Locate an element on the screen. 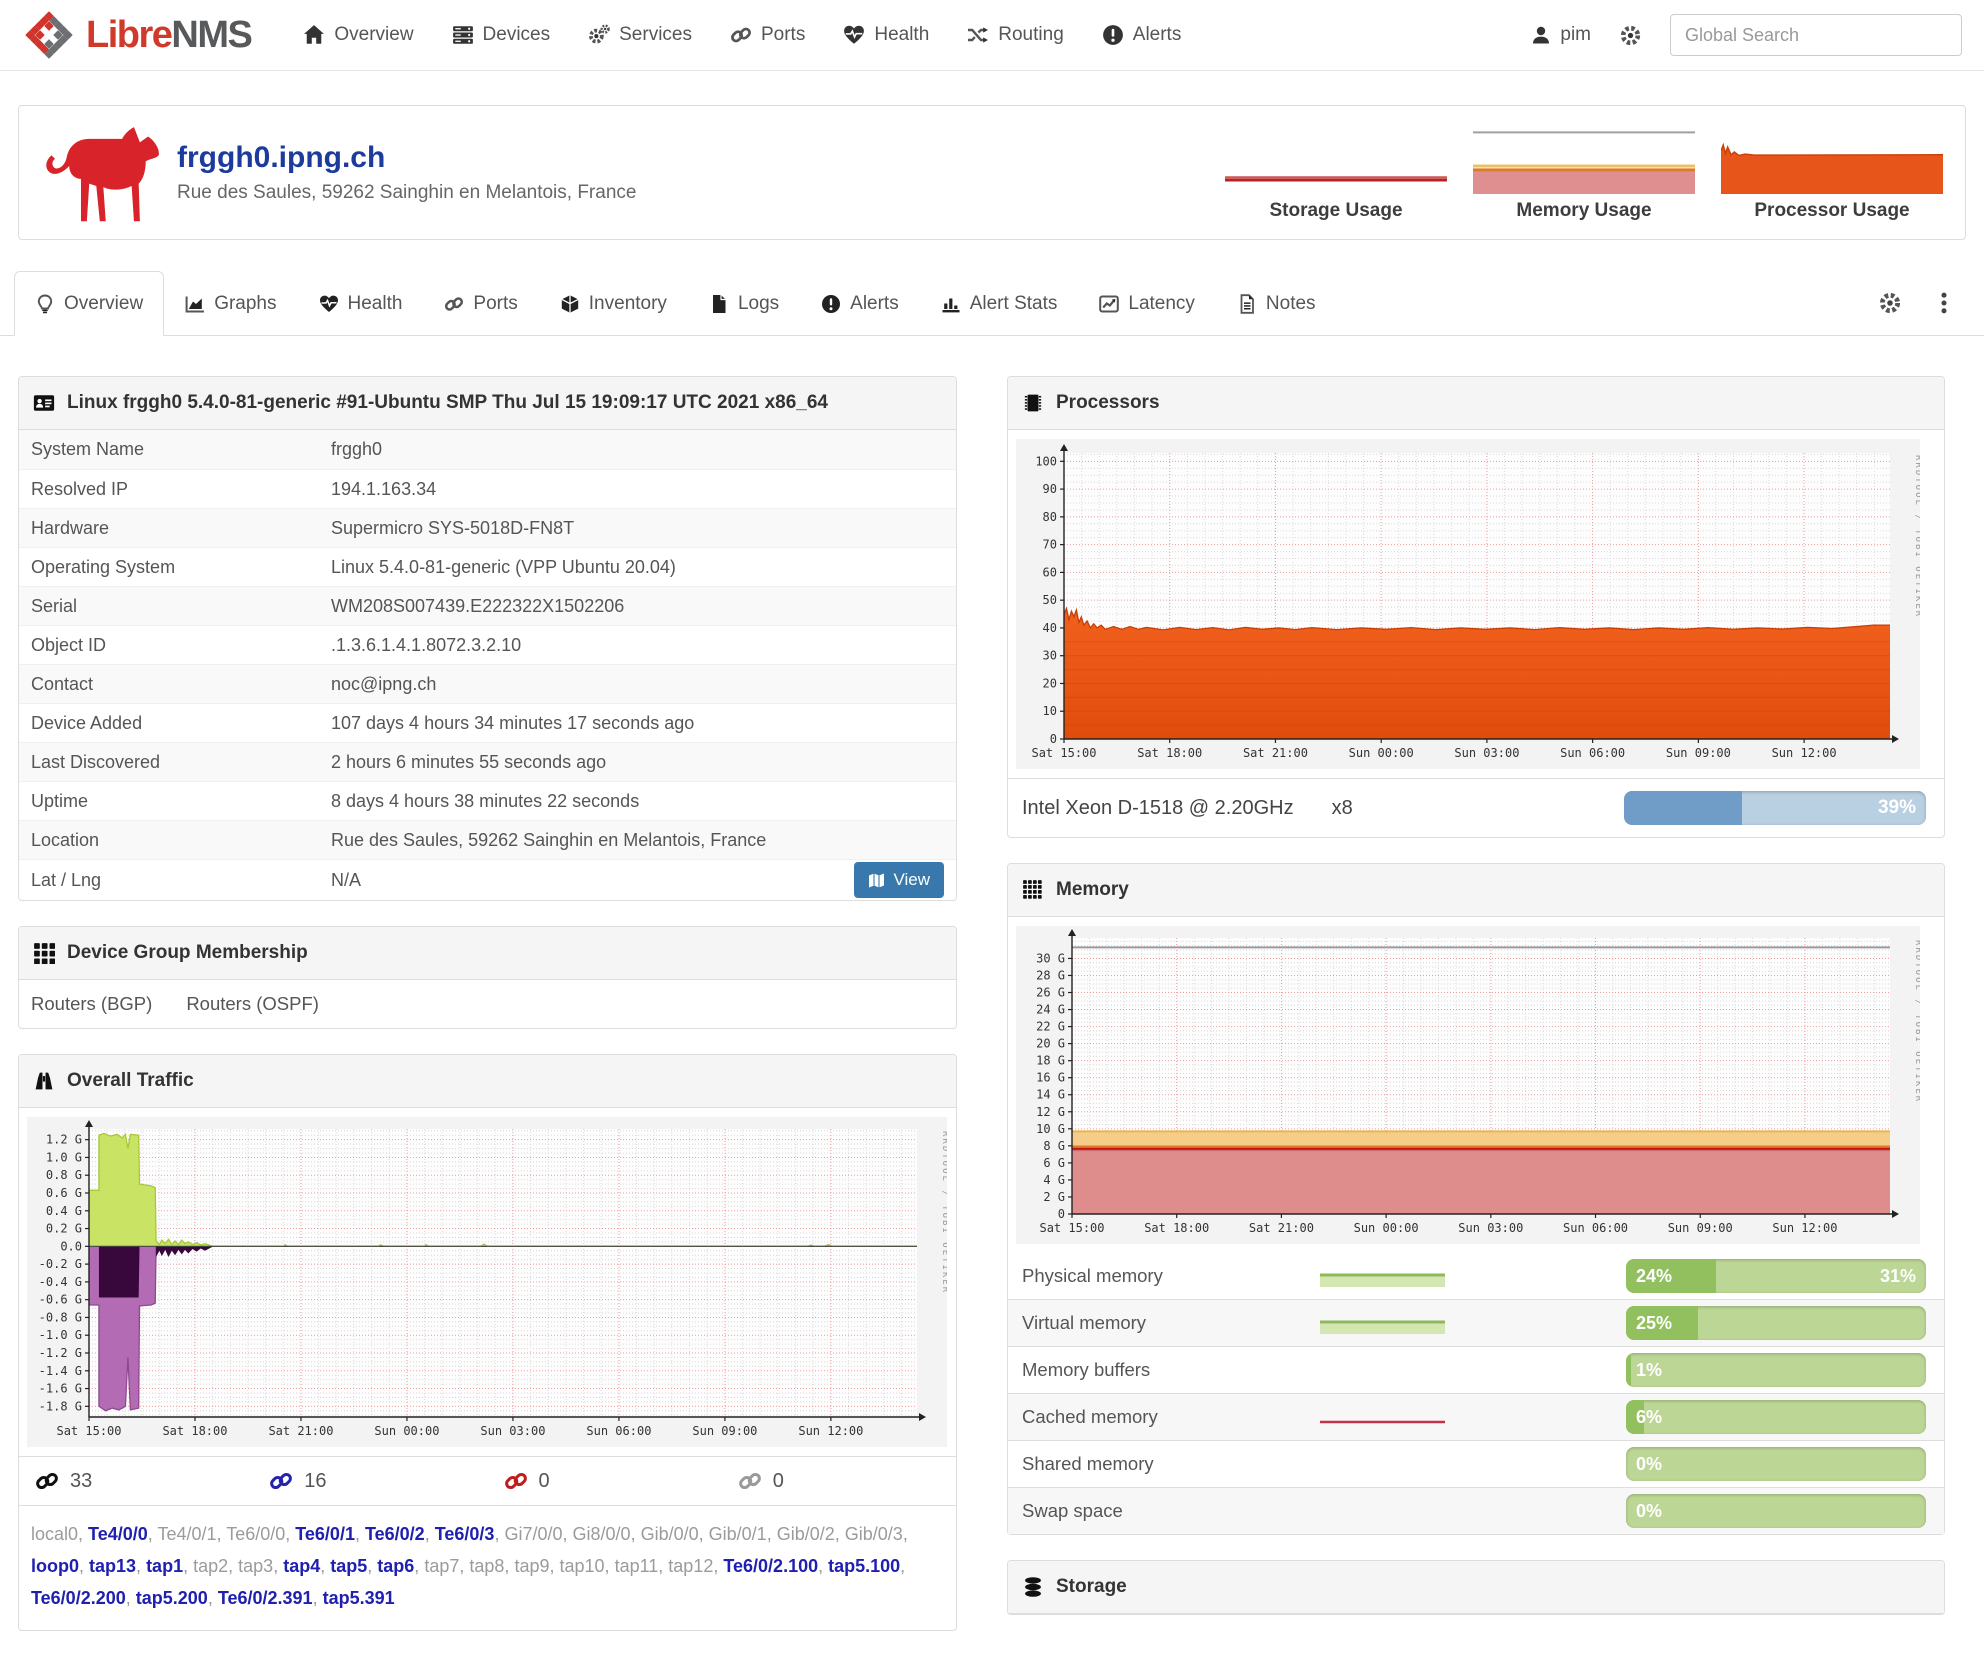 This screenshot has width=1984, height=1656. mini-graph-memory-usage: Memory Usage is located at coordinates (1584, 173).